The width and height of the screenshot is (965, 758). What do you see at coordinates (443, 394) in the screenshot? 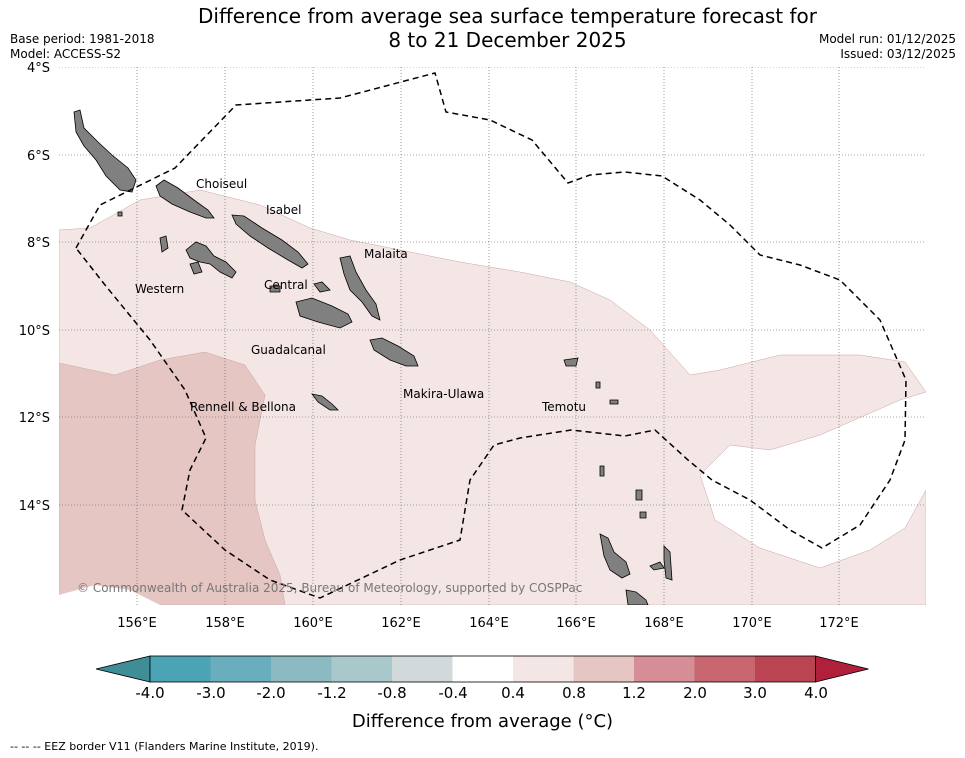
I see `label-makira-ulawa: Makira-Ulawa` at bounding box center [443, 394].